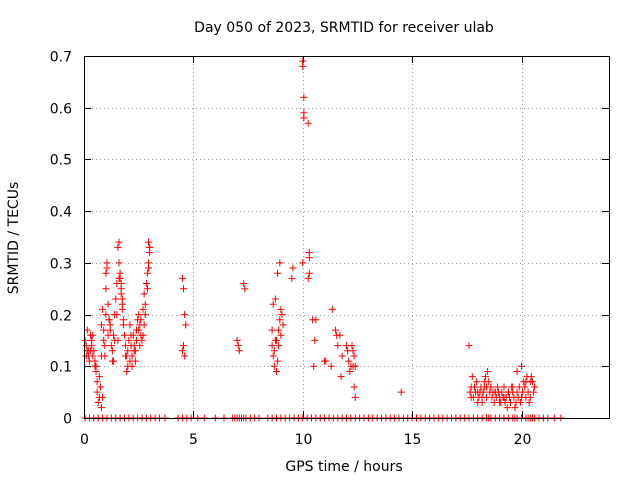 The height and width of the screenshot is (480, 640). I want to click on y-tick-label: 0.2, so click(61, 317).